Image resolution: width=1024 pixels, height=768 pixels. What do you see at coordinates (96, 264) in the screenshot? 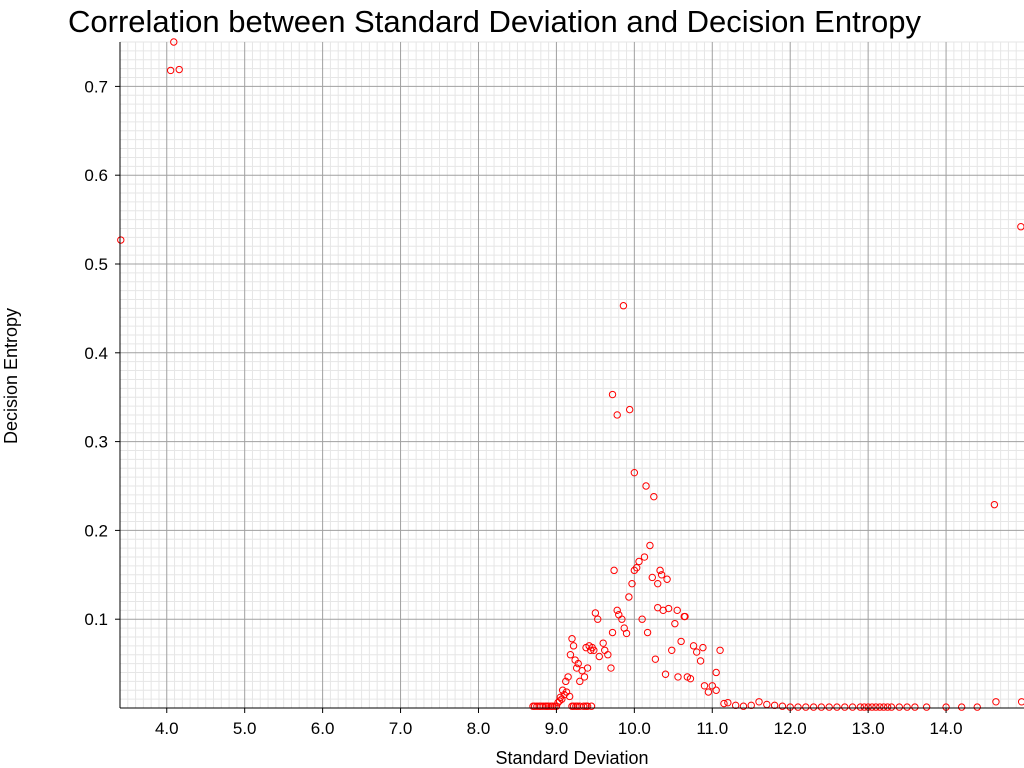
I see `y-tick-label: 0.5` at bounding box center [96, 264].